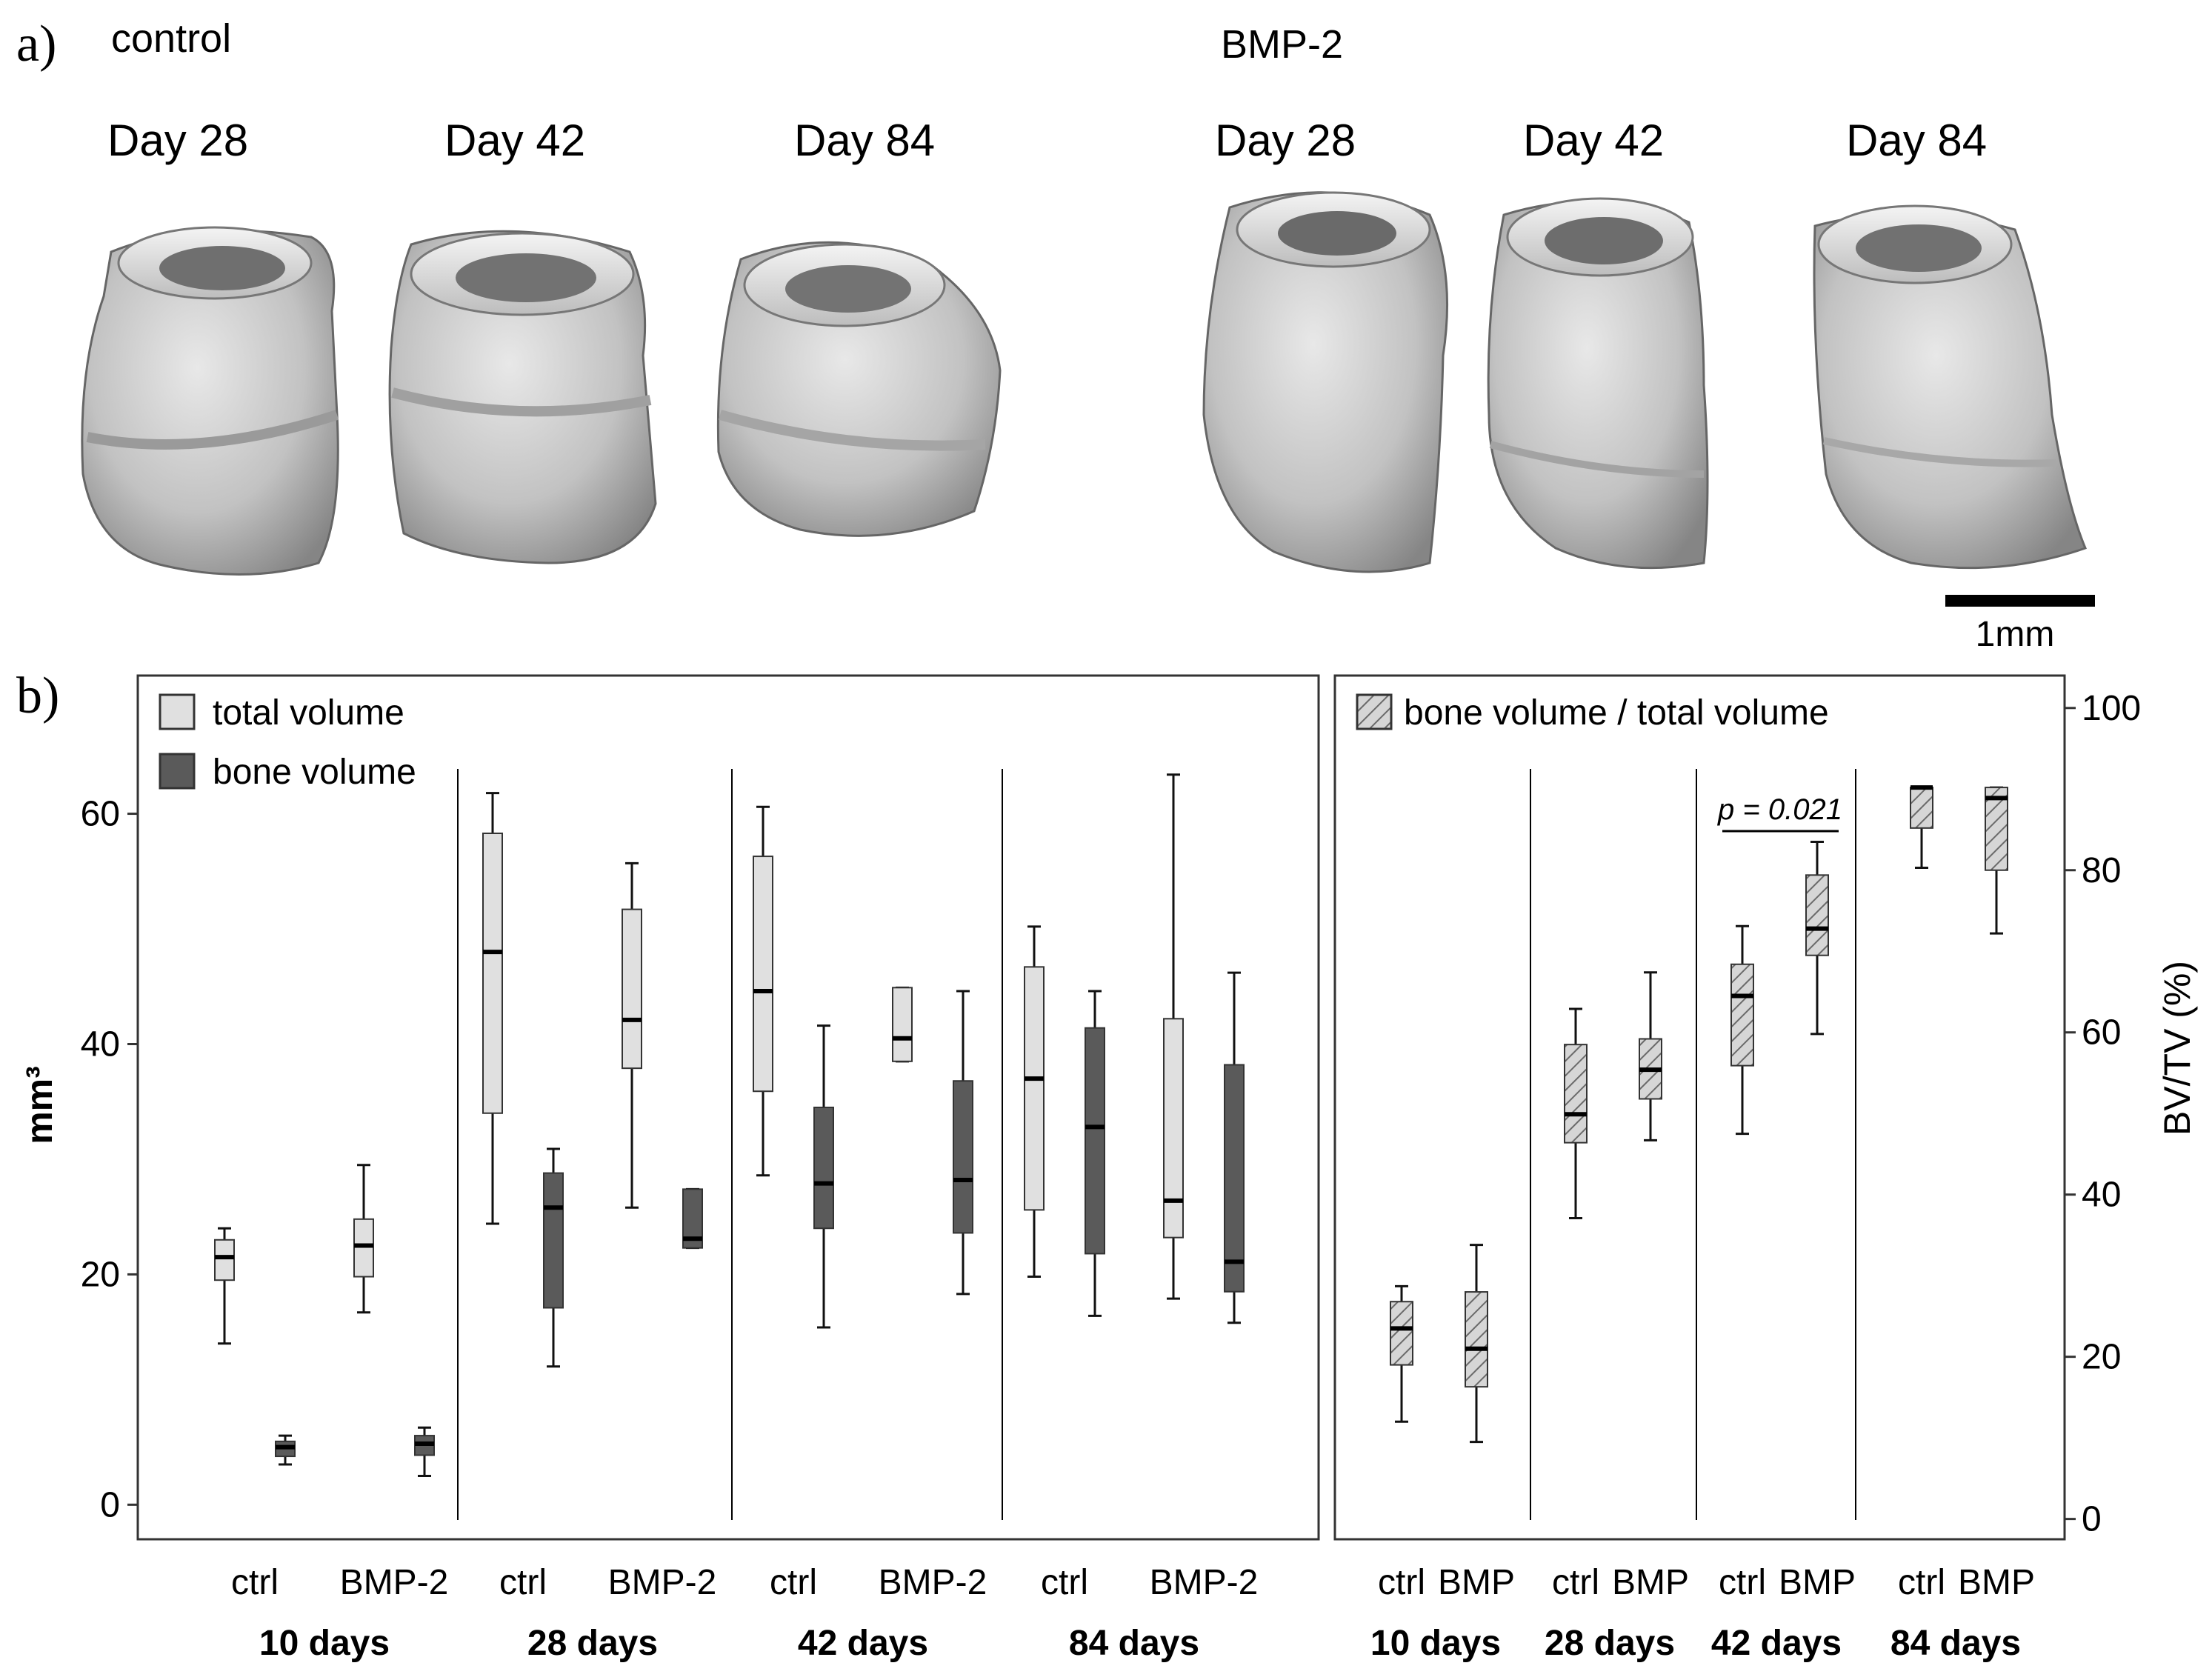 This screenshot has width=2212, height=1680. Describe the element at coordinates (2101, 1033) in the screenshot. I see `right-y-tick-label-60: 60` at that location.